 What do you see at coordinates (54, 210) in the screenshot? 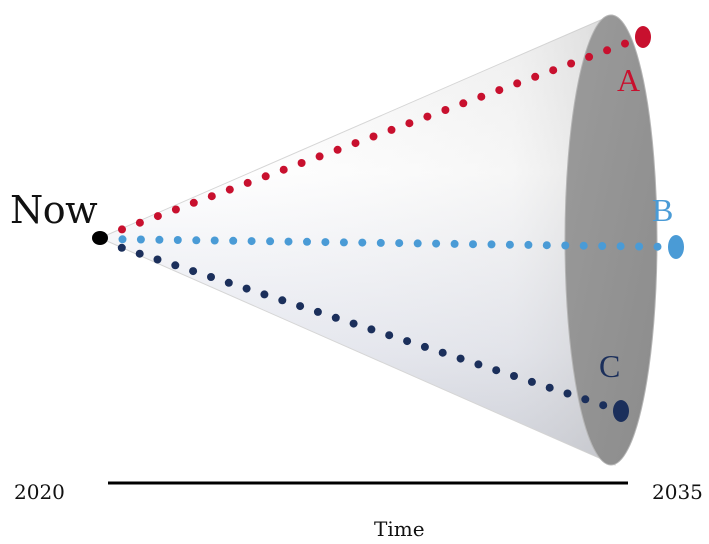
I see `now-label: Now` at bounding box center [54, 210].